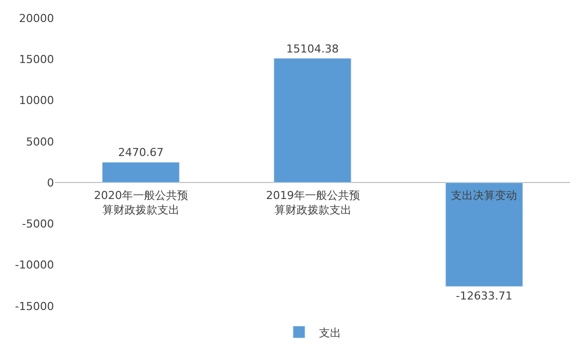 The image size is (585, 358). What do you see at coordinates (40, 141) in the screenshot?
I see `y-tick-label: 5000` at bounding box center [40, 141].